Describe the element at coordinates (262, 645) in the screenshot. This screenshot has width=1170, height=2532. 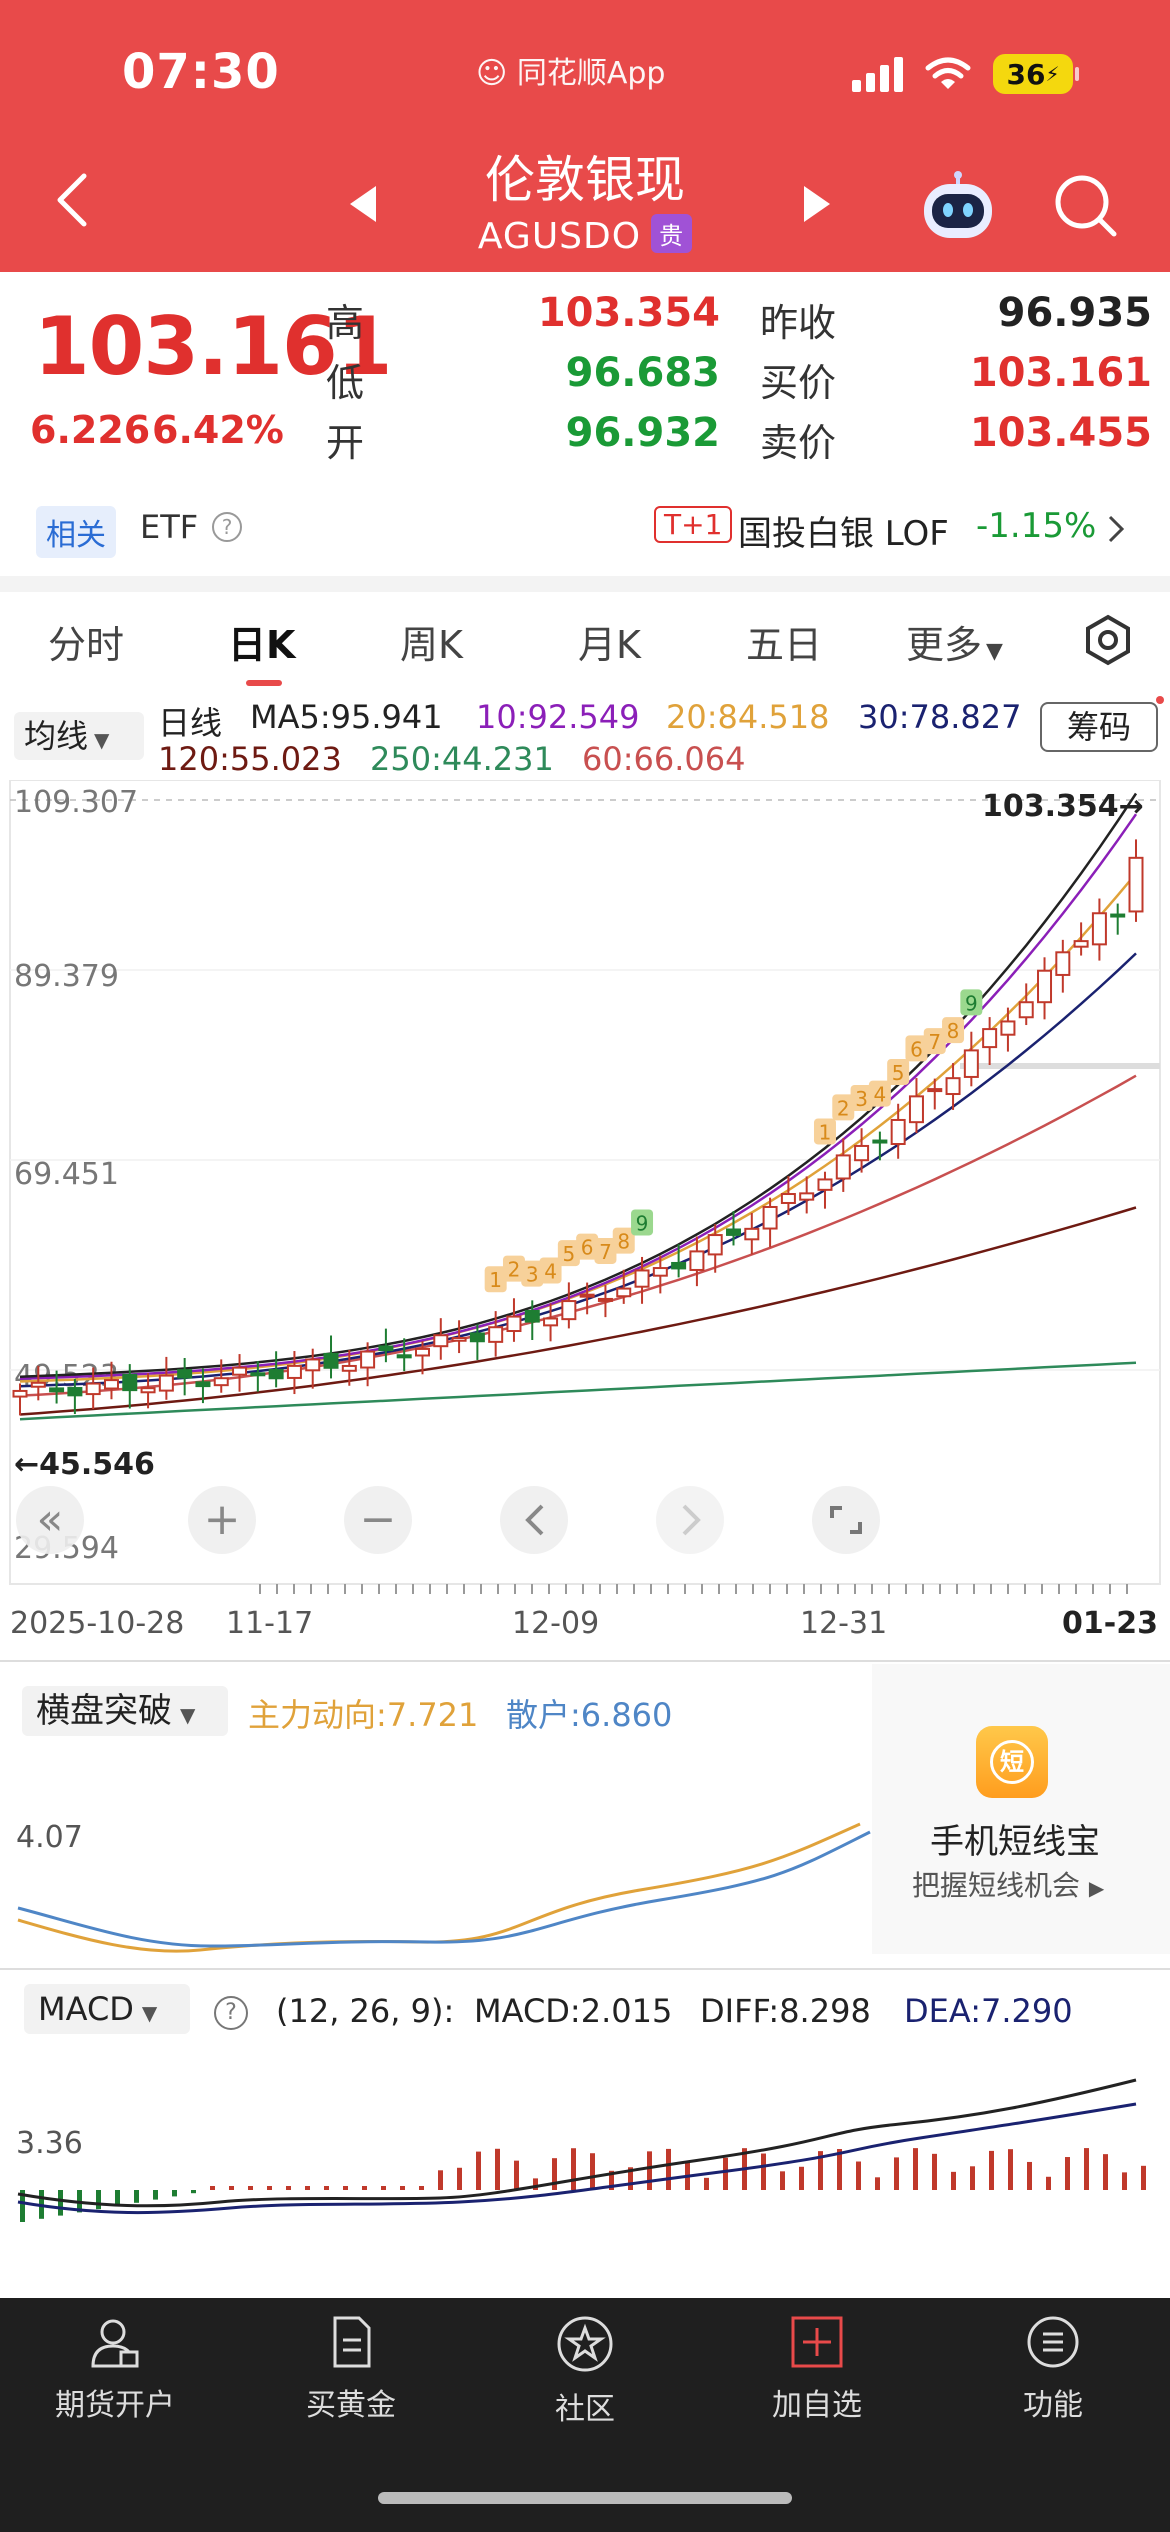
I see `tab-daily-k: 日K` at that location.